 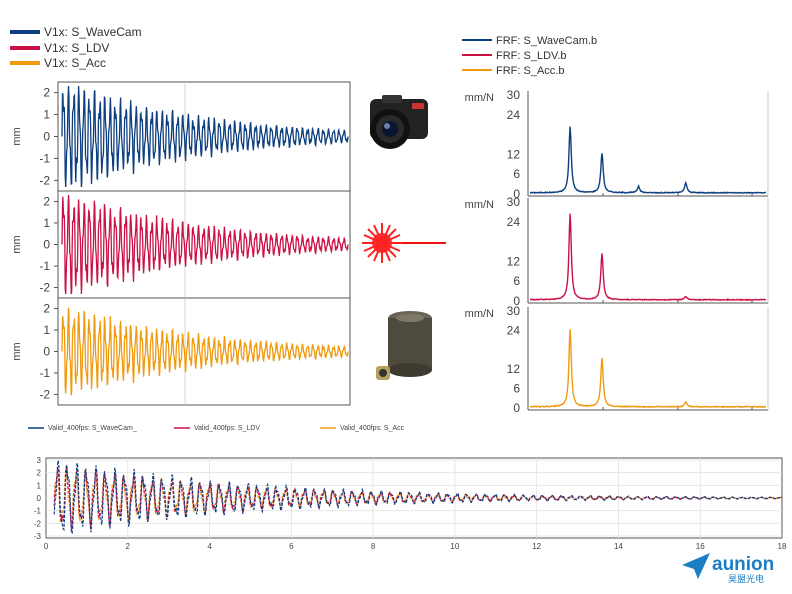 What do you see at coordinates (399, 122) in the screenshot?
I see `camera-icon` at bounding box center [399, 122].